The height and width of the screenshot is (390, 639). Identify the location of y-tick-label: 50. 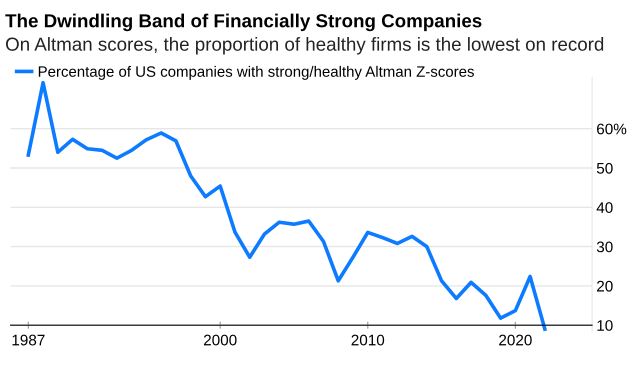
(604, 168).